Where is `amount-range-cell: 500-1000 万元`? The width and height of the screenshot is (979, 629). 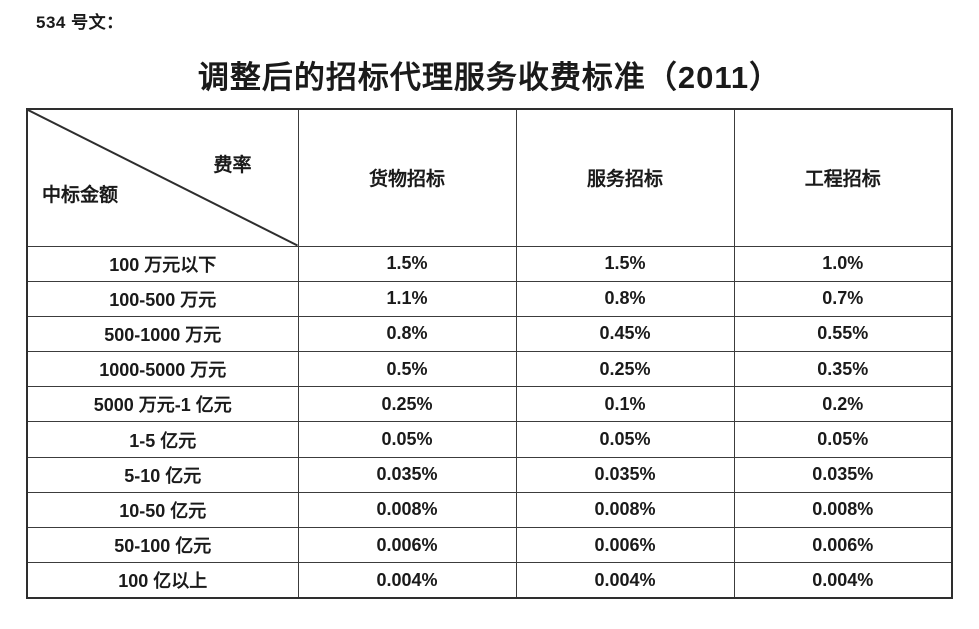
amount-range-cell: 500-1000 万元 is located at coordinates (162, 334).